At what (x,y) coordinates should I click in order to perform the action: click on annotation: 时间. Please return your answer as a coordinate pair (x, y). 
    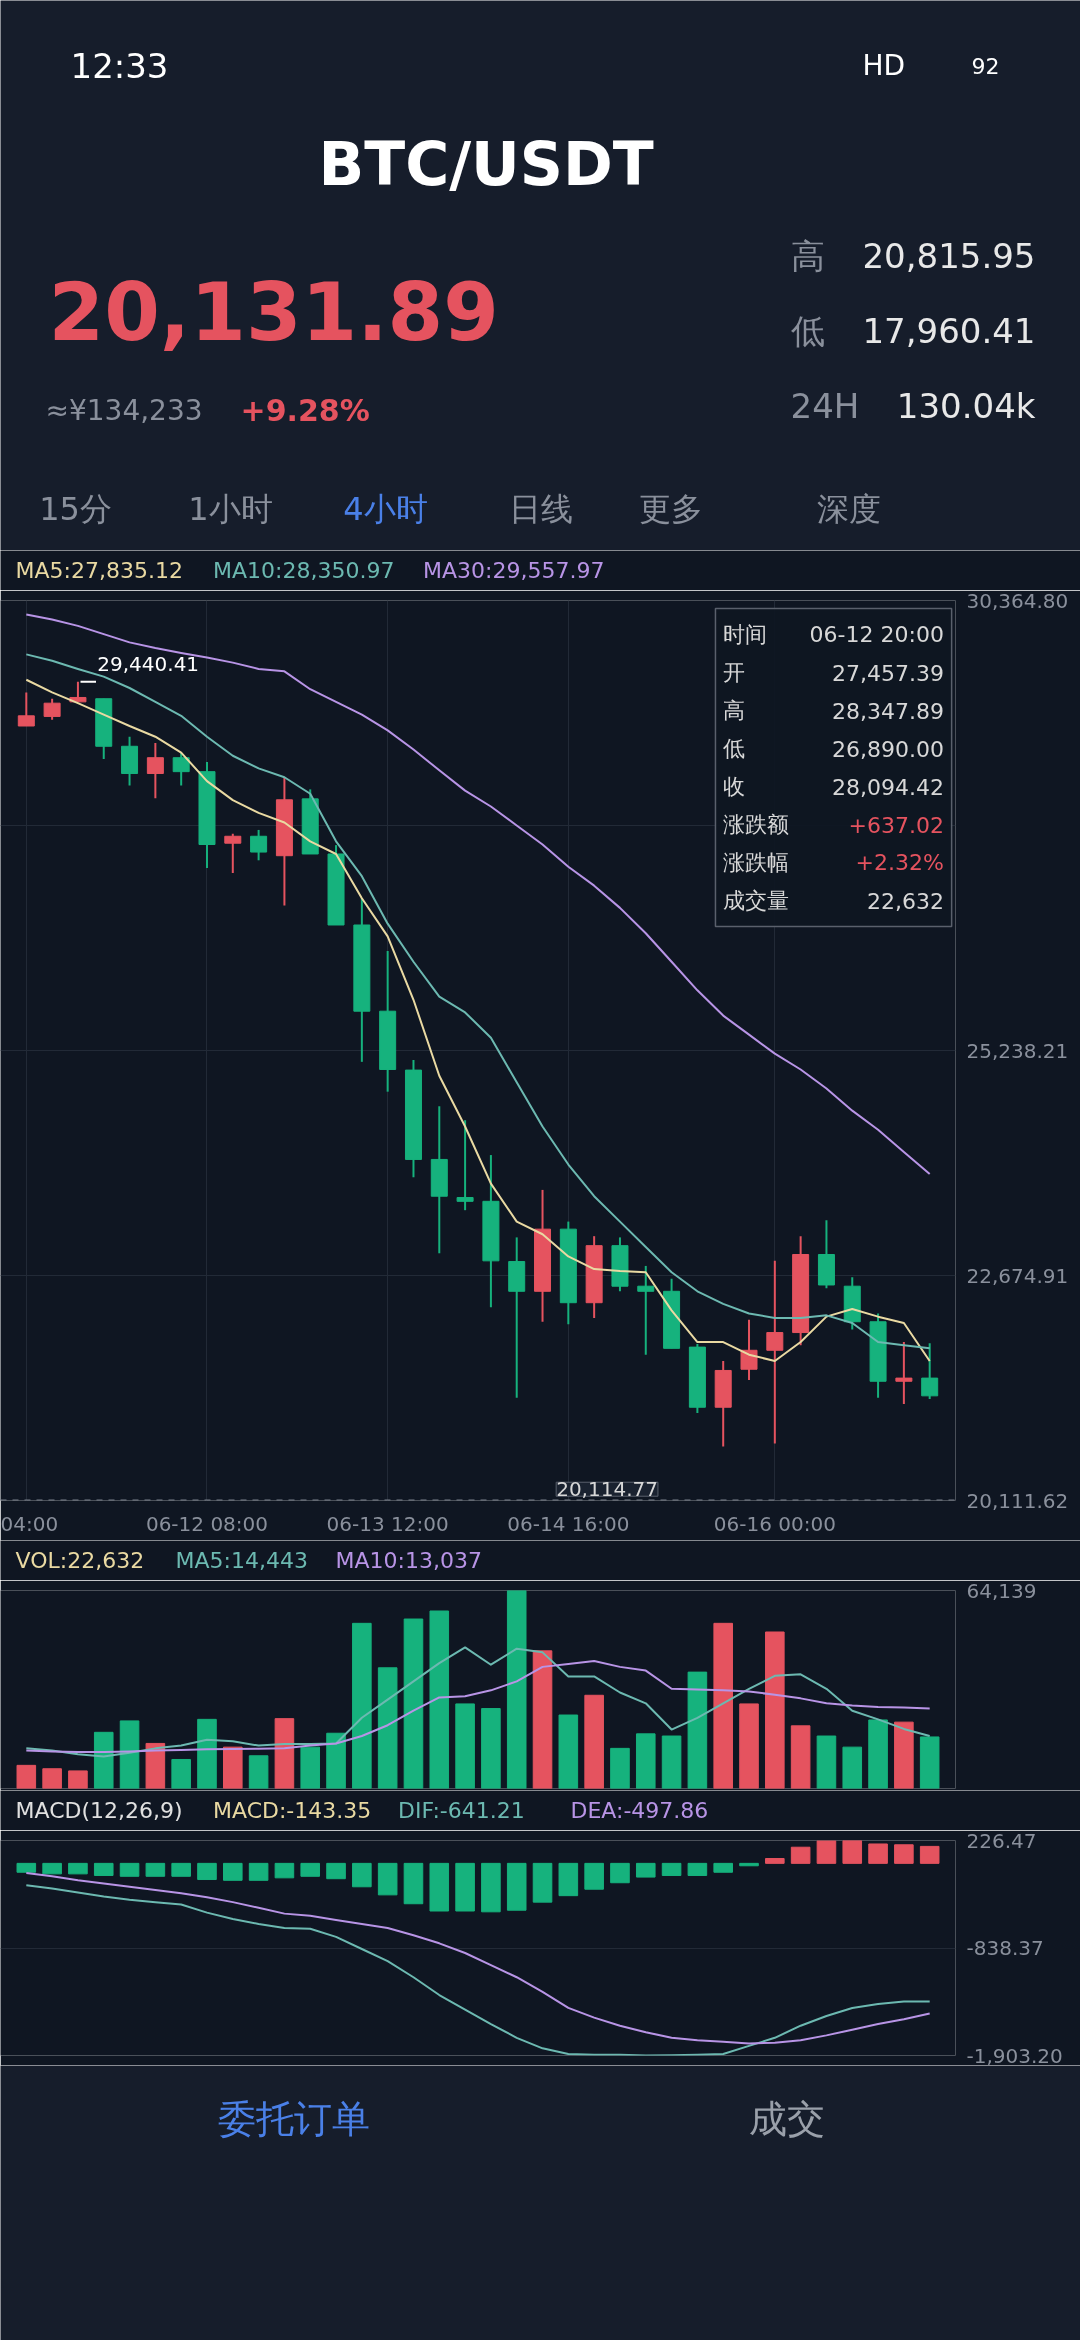
    Looking at the image, I should click on (745, 634).